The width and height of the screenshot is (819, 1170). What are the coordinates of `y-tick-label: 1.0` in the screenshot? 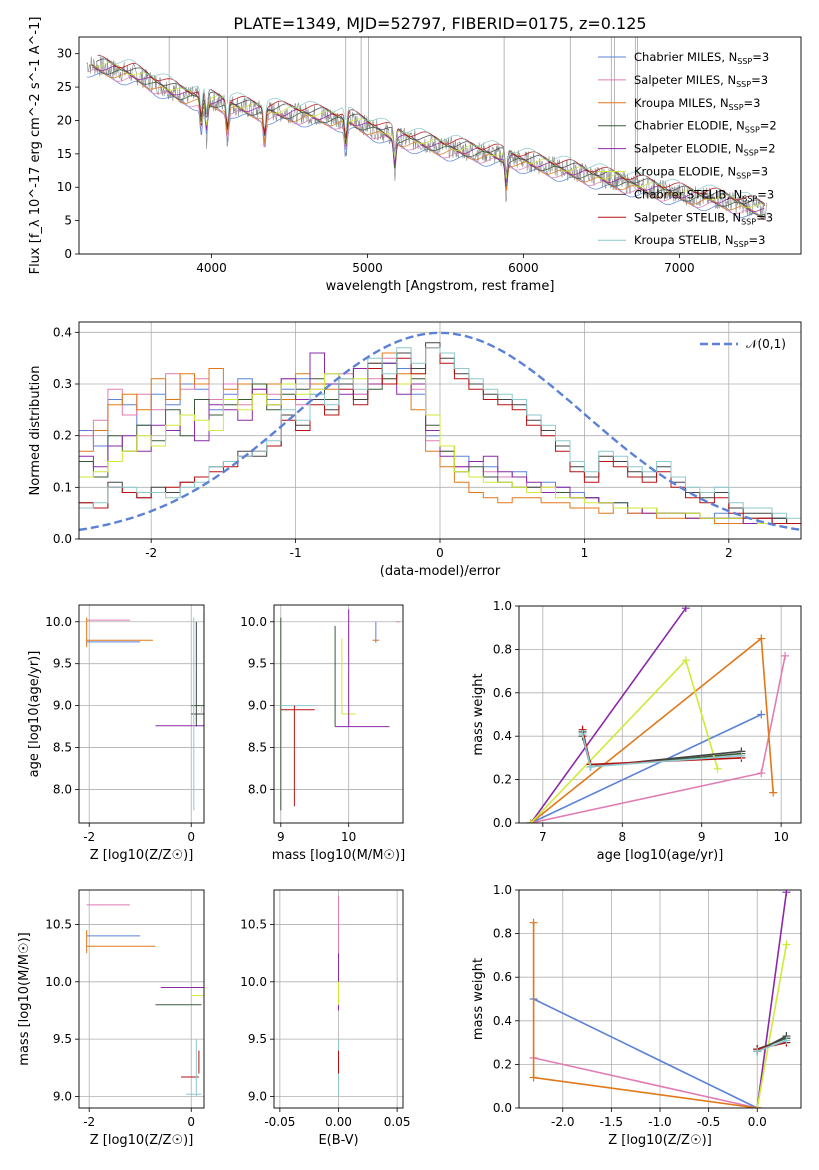 It's located at (502, 890).